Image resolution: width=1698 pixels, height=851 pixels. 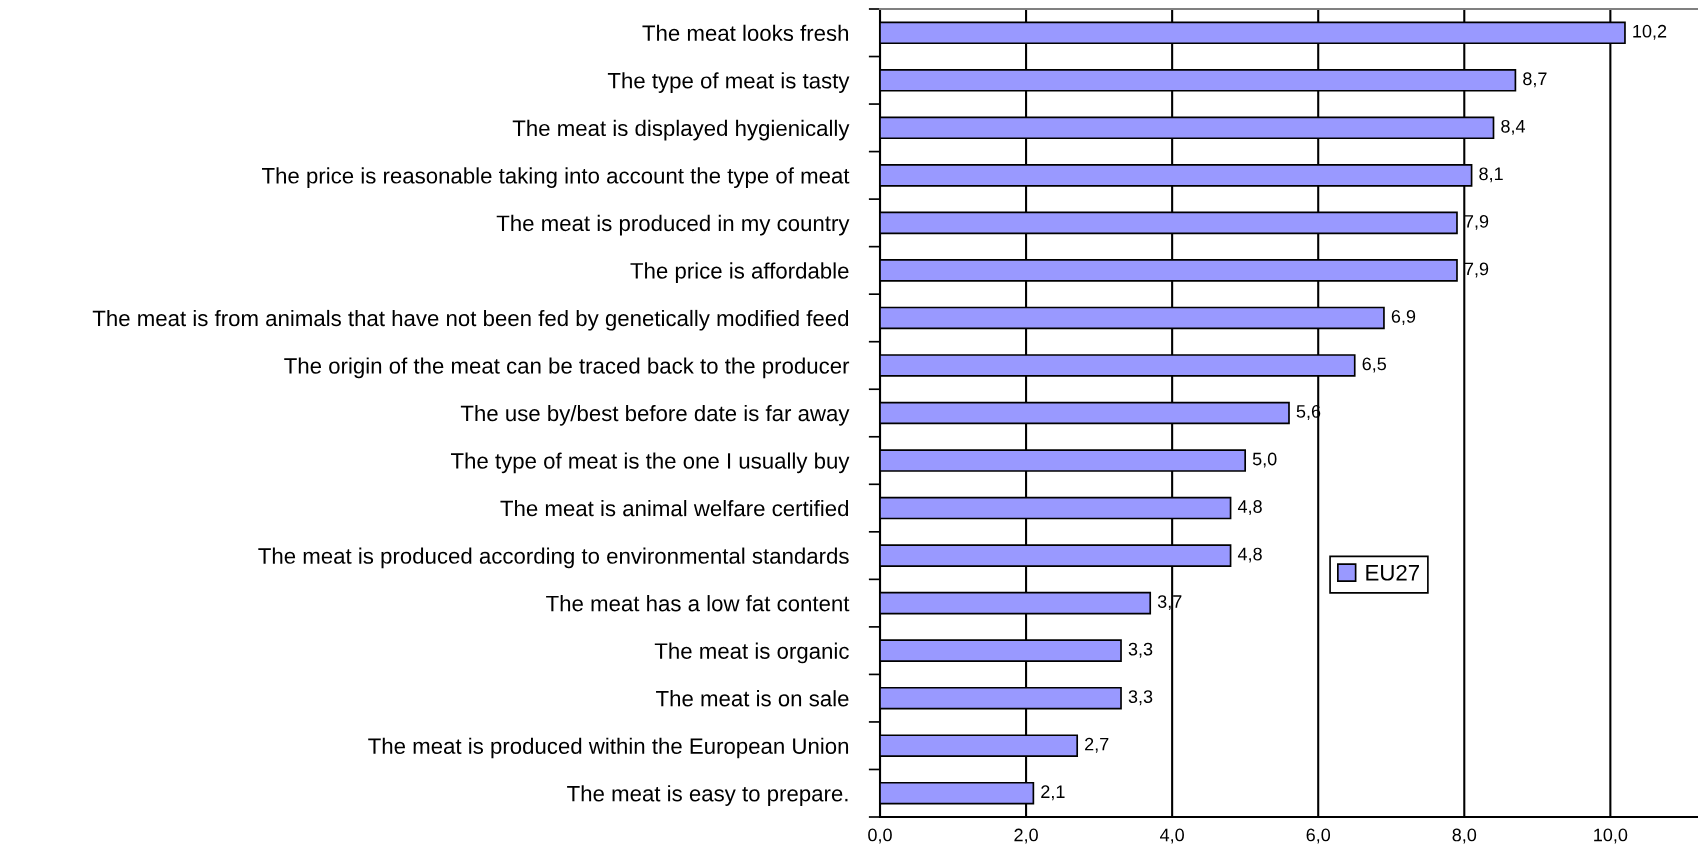 What do you see at coordinates (1611, 836) in the screenshot?
I see `x-tick-label: 10,0` at bounding box center [1611, 836].